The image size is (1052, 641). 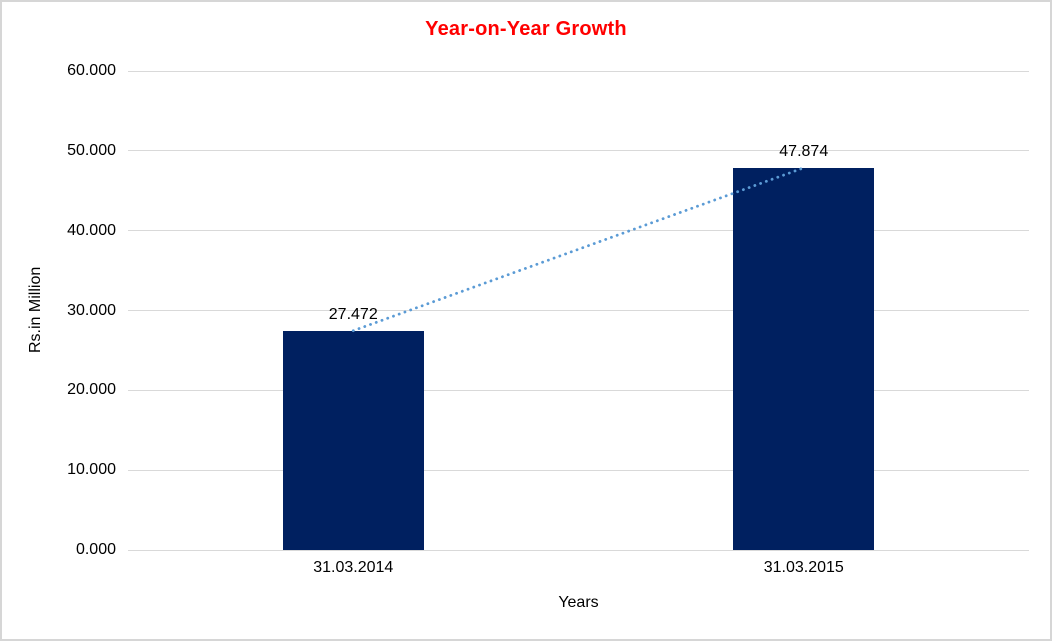 I want to click on y-tick-label: 50.000, so click(x=91, y=150).